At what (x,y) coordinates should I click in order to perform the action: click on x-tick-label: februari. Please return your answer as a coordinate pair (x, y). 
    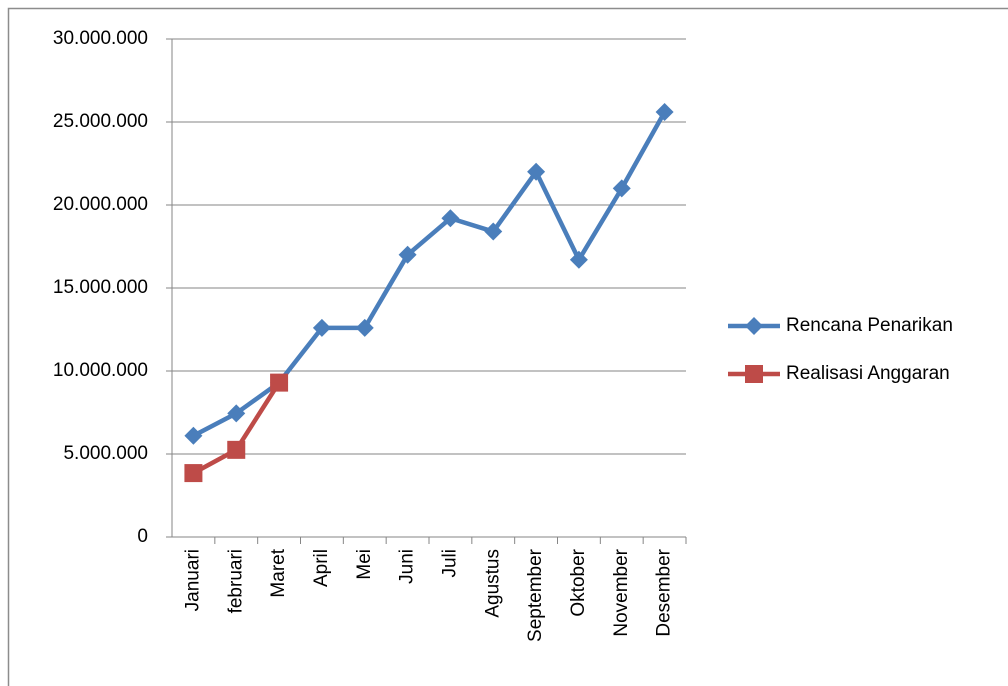
    Looking at the image, I should click on (235, 581).